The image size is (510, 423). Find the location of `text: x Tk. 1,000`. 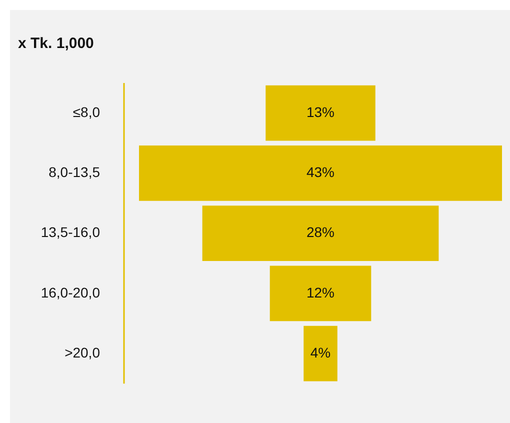

text: x Tk. 1,000 is located at coordinates (56, 43).